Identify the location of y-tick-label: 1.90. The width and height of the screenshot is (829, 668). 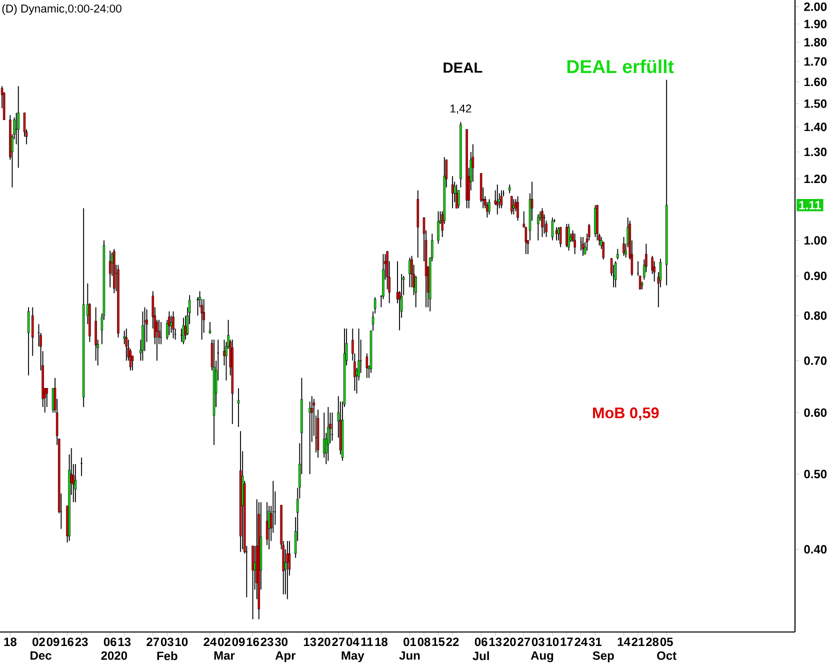
(815, 24).